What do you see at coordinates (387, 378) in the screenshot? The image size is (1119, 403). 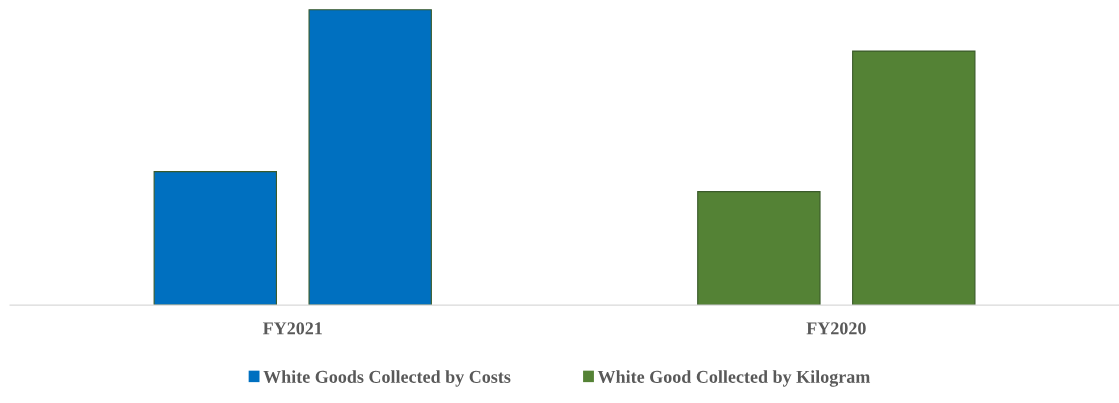 I see `legend-label: White Goods Collected by Costs` at bounding box center [387, 378].